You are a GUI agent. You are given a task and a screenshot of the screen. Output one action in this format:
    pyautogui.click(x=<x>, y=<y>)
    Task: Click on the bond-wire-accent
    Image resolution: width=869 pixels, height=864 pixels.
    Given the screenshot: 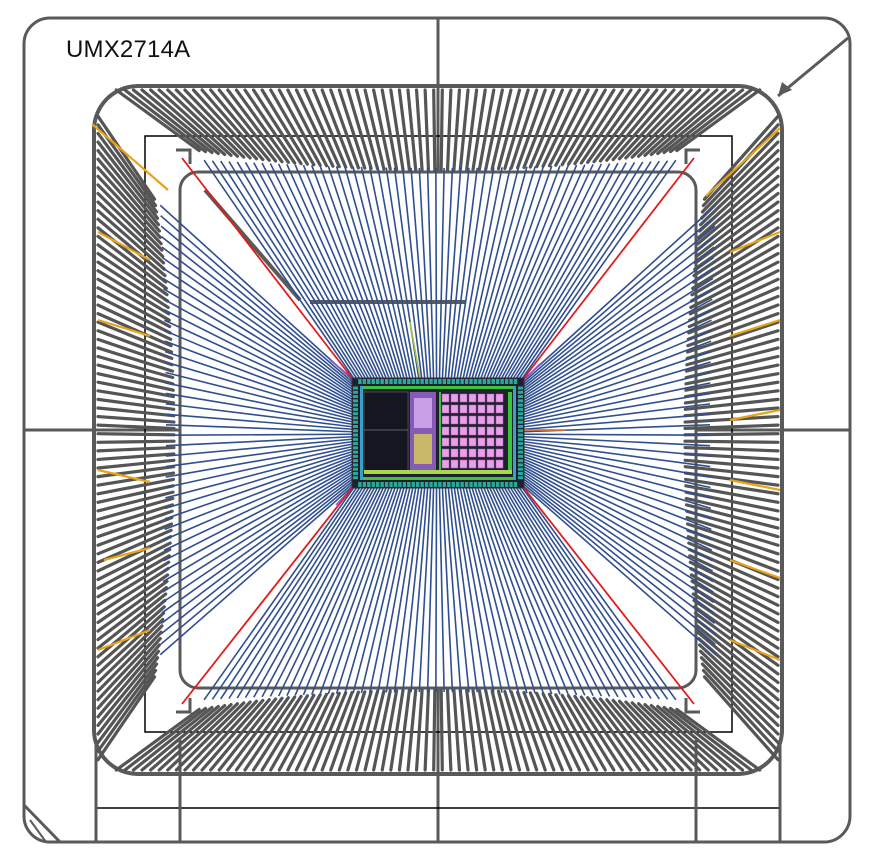 What is the action you would take?
    pyautogui.click(x=415, y=350)
    